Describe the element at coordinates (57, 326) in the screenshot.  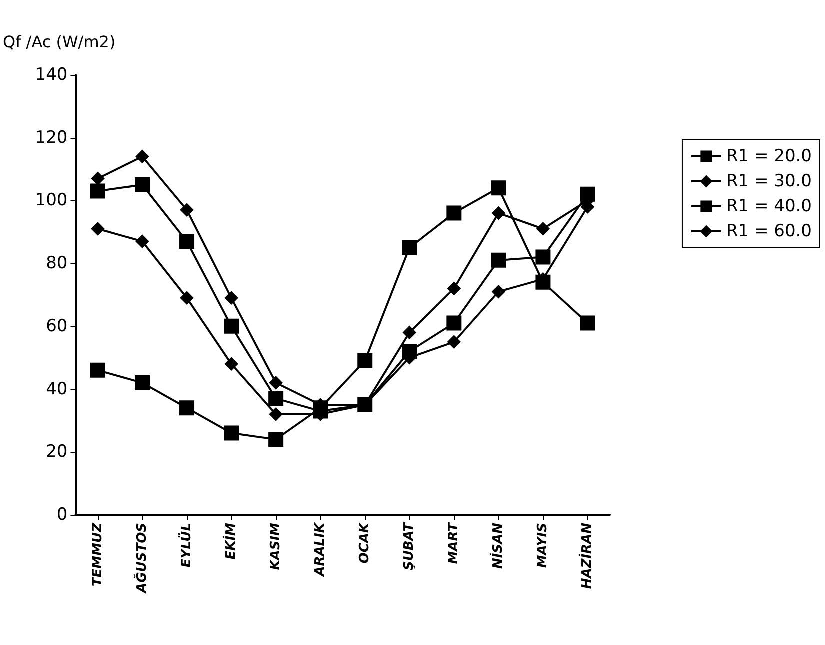
I see `y-tick-label: 60` at that location.